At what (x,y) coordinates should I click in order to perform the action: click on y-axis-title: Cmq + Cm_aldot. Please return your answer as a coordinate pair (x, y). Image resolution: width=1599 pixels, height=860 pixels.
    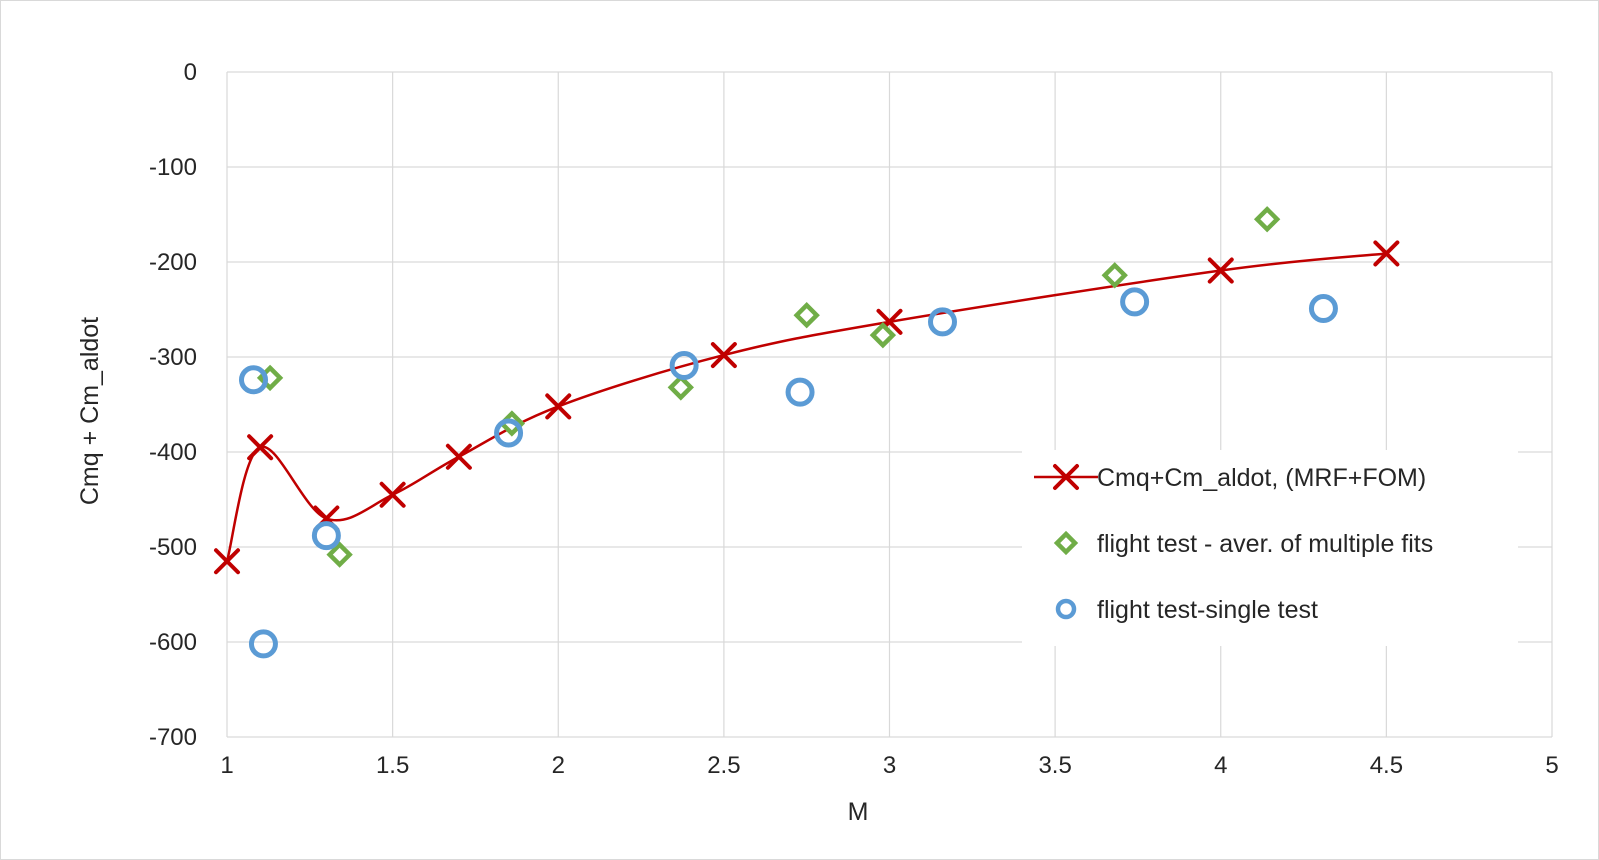
    Looking at the image, I should click on (90, 411).